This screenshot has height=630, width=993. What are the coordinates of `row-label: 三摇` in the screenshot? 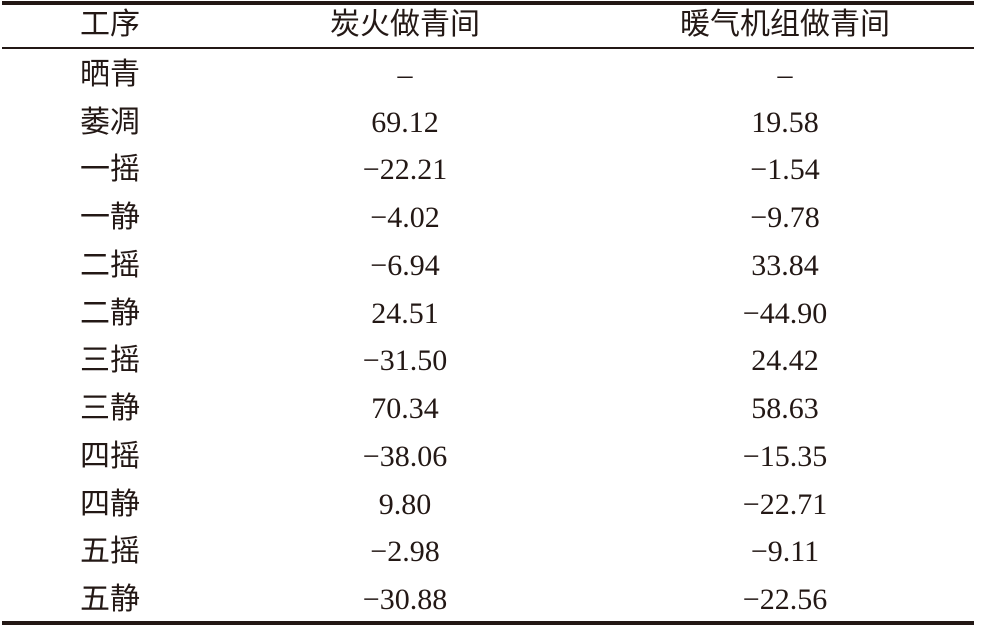 It's located at (110, 361).